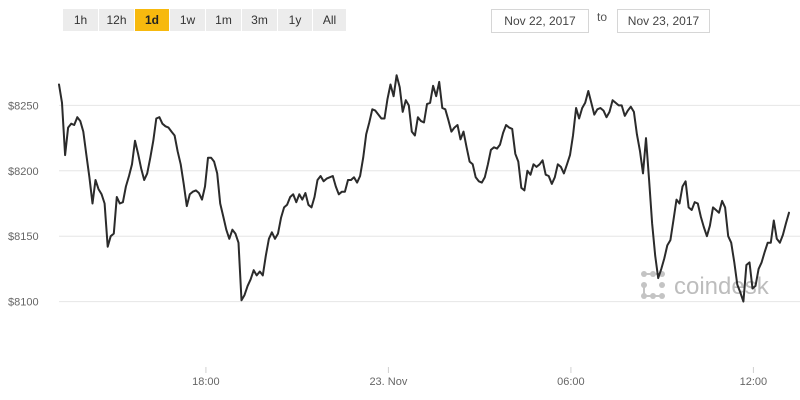 The image size is (800, 400). Describe the element at coordinates (653, 285) in the screenshot. I see `coindesk-logo-icon` at that location.